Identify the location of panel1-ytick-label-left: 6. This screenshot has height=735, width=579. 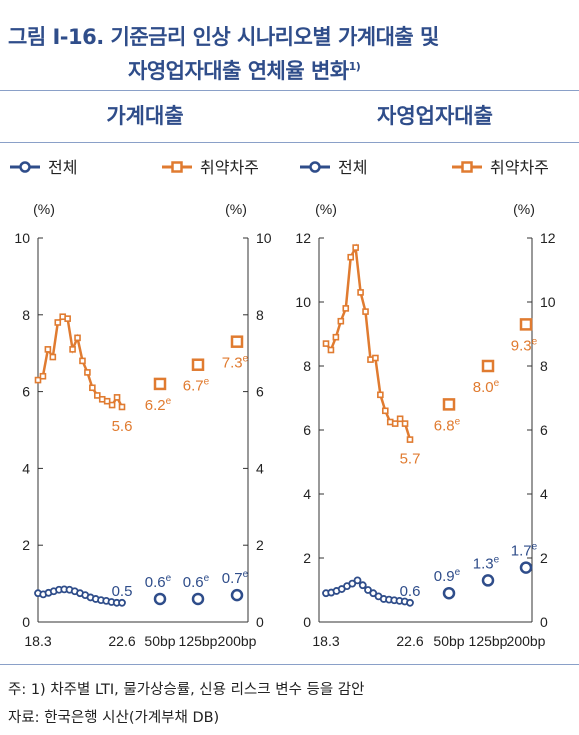
(26, 392).